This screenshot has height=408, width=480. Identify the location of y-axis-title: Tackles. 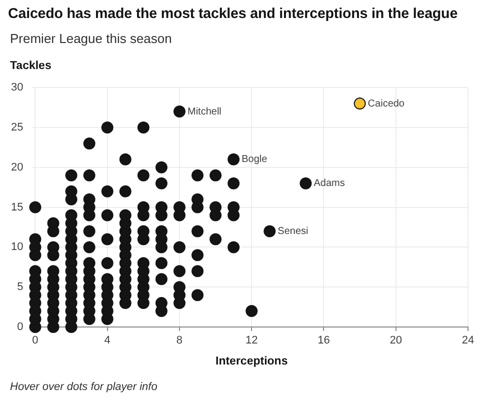
(31, 66).